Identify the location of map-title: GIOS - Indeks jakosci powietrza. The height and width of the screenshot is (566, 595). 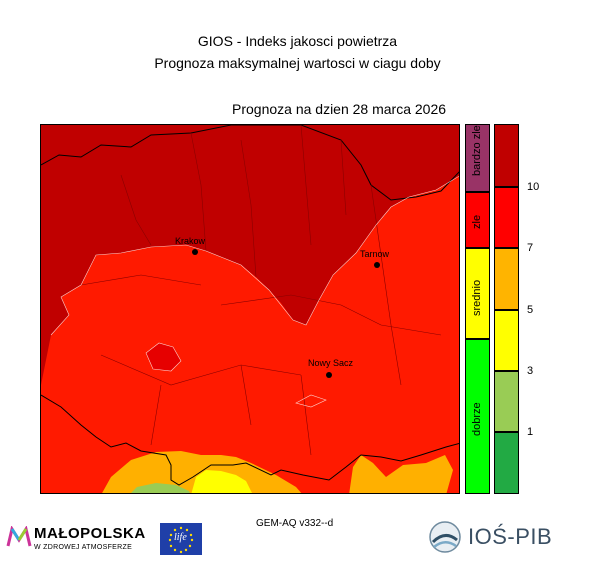
(297, 41).